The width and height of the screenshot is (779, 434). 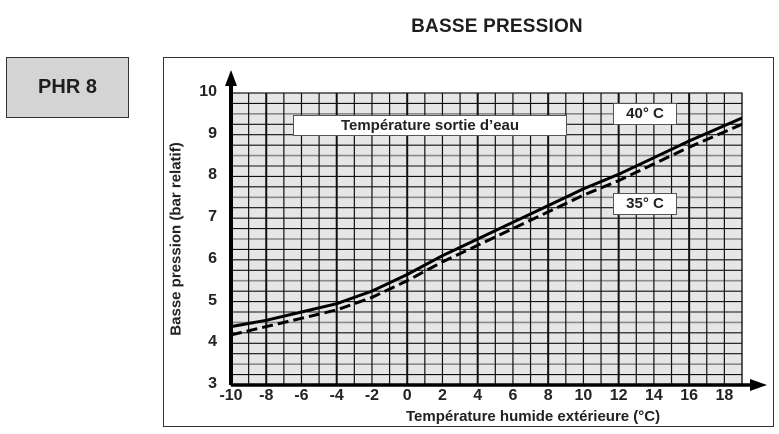 What do you see at coordinates (513, 395) in the screenshot?
I see `x-tick-label: 6` at bounding box center [513, 395].